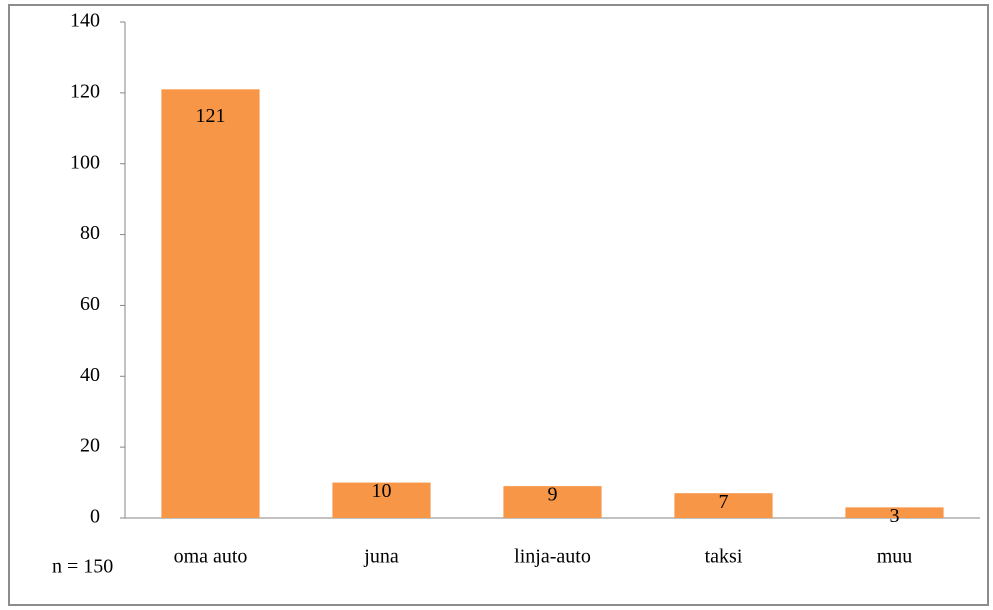 Image resolution: width=993 pixels, height=610 pixels. What do you see at coordinates (724, 502) in the screenshot?
I see `data-label: 7` at bounding box center [724, 502].